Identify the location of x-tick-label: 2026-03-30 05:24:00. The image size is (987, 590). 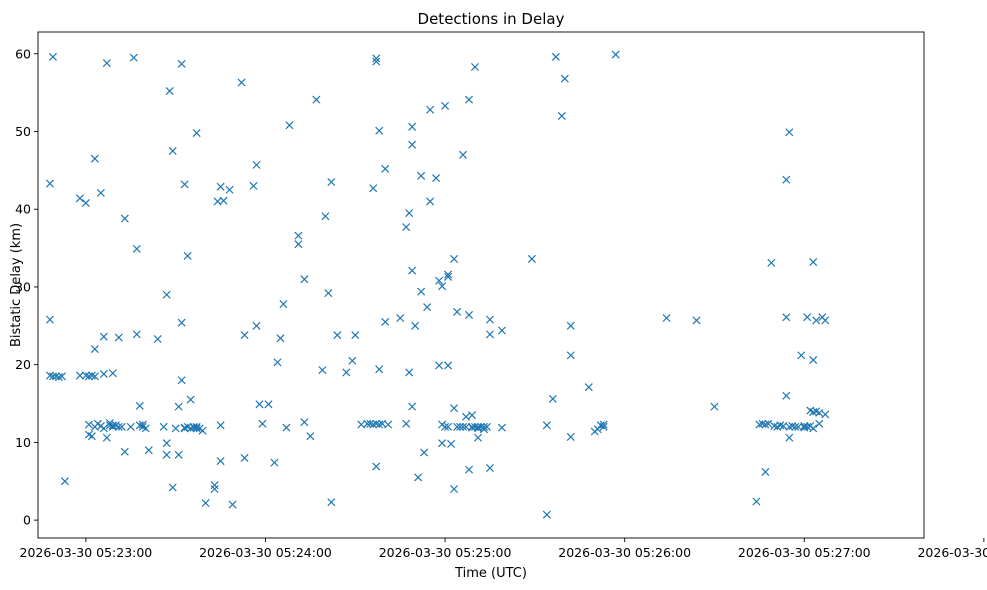
(265, 552).